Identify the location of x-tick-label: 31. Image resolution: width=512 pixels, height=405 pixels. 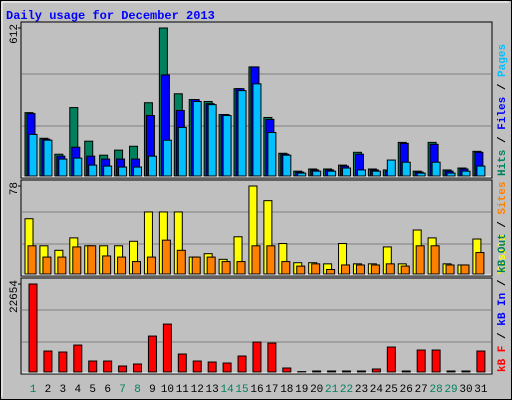
(481, 390).